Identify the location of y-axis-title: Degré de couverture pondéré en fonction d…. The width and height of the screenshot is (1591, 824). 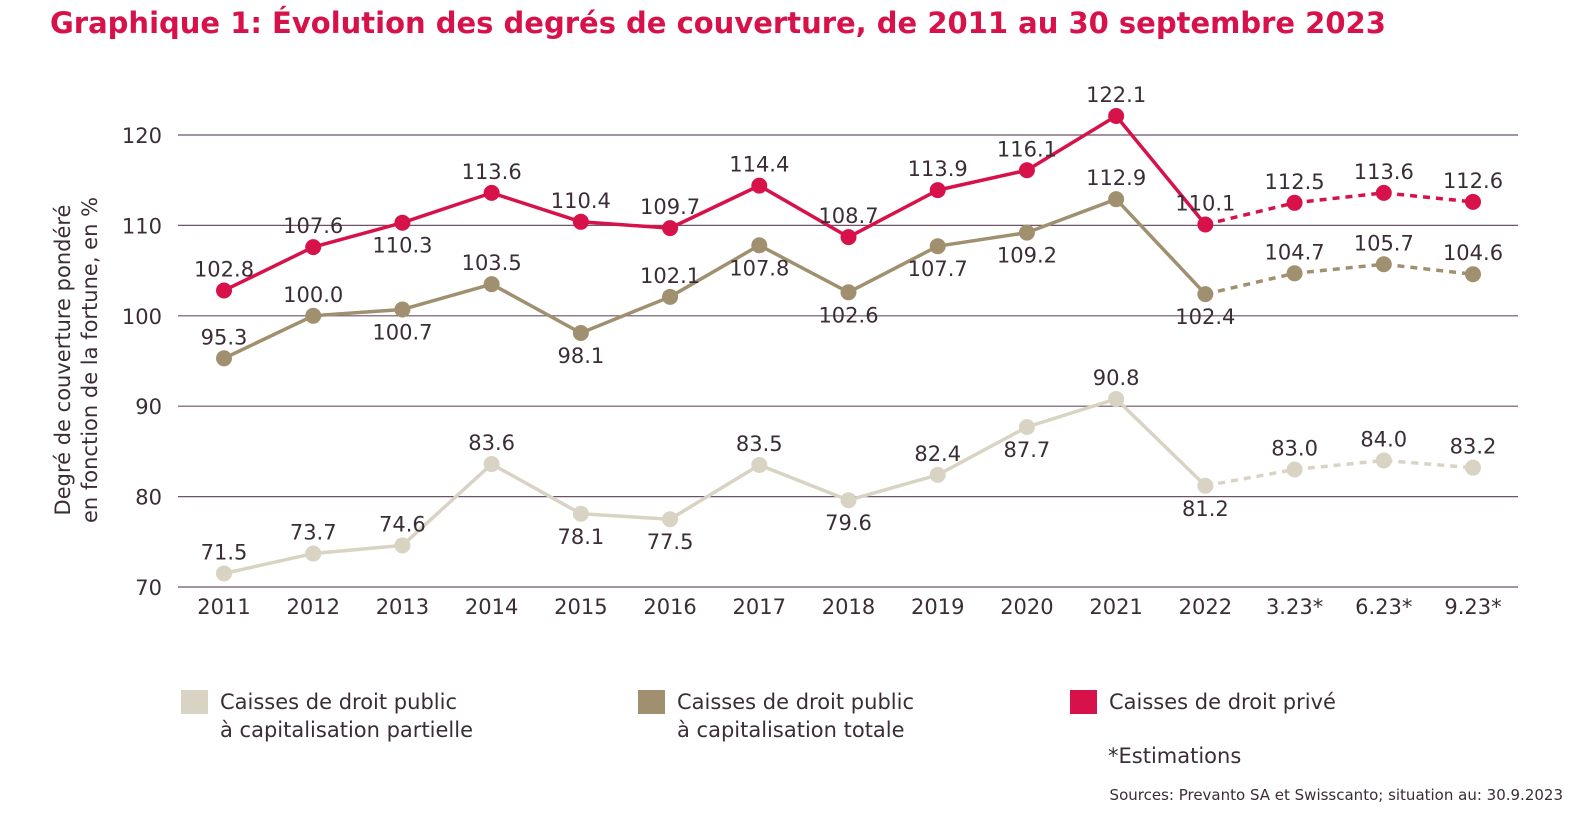
(76, 360).